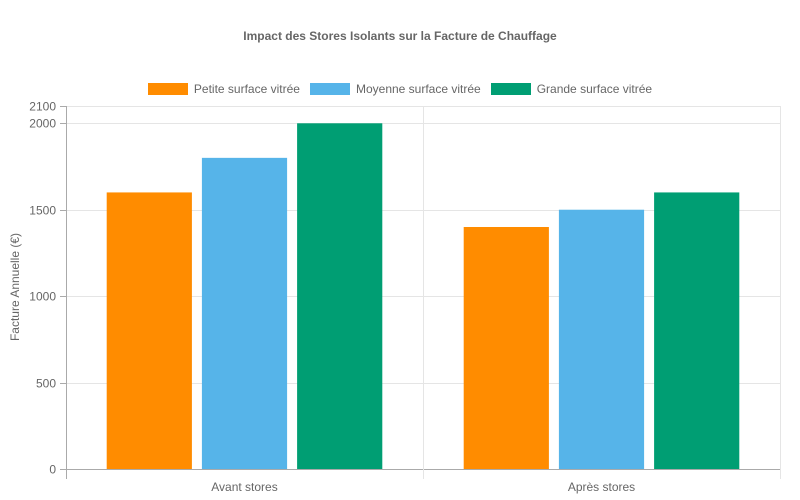 Image resolution: width=800 pixels, height=500 pixels. I want to click on legend-item-small: Petite surface vitrée, so click(223, 89).